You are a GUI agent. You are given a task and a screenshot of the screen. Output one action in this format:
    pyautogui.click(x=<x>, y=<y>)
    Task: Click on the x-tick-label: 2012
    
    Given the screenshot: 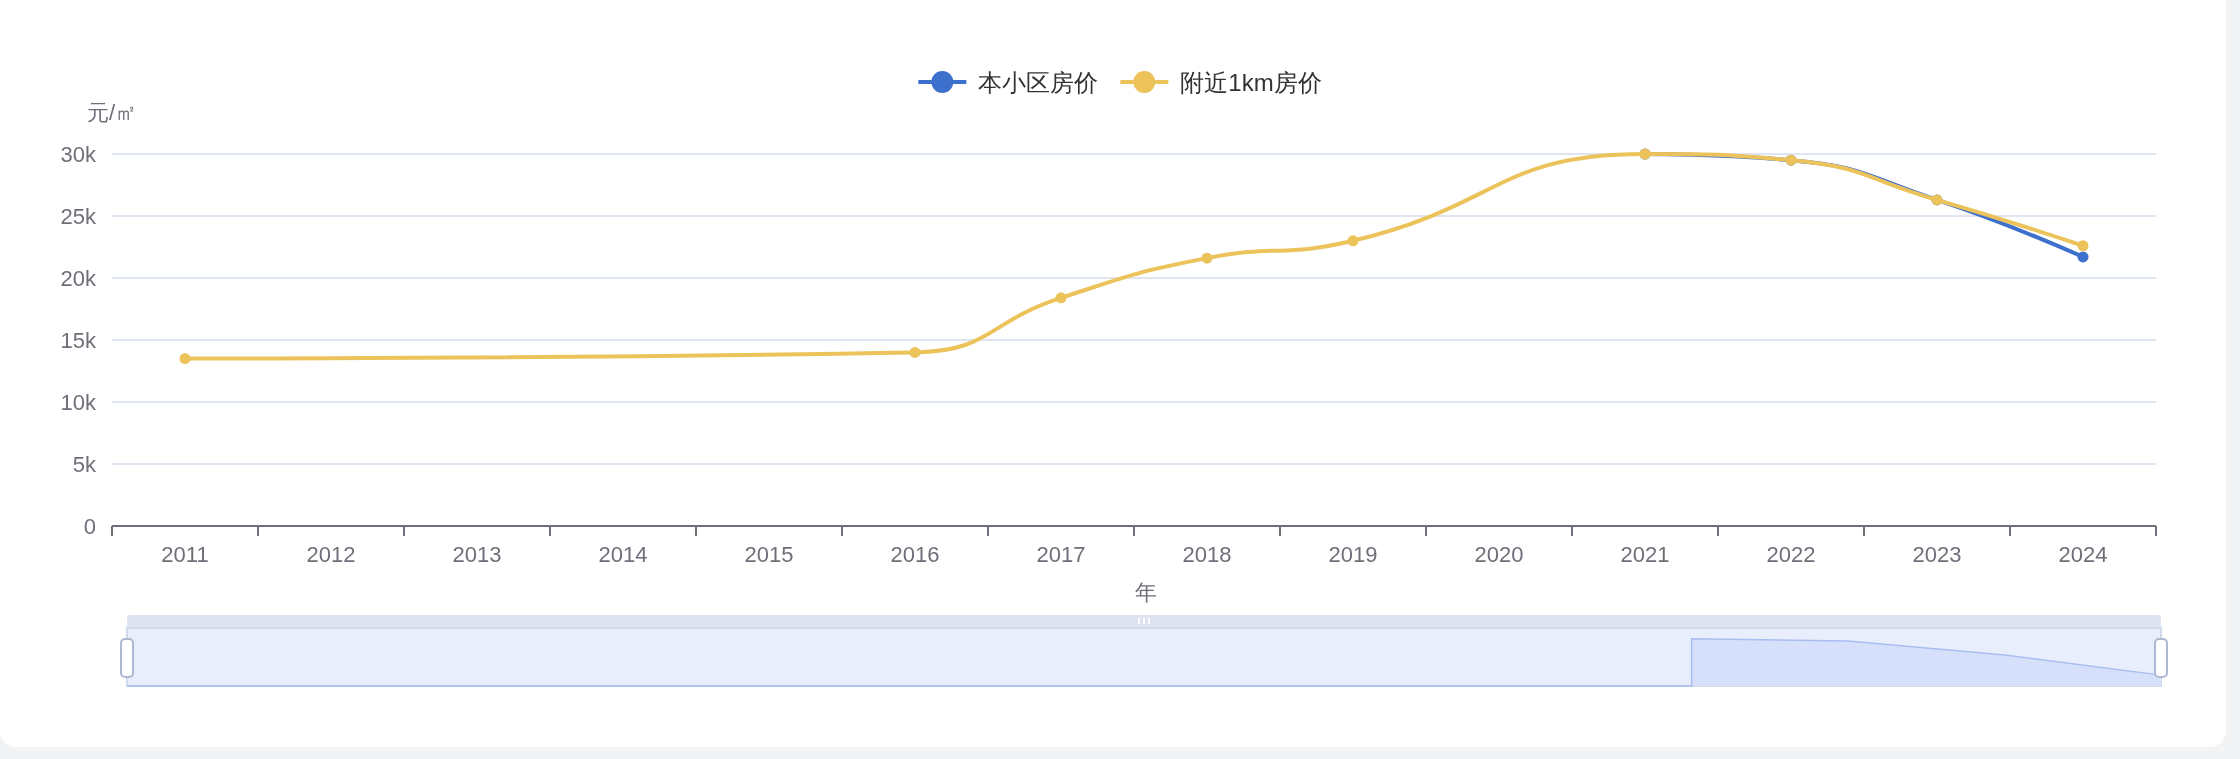 What is the action you would take?
    pyautogui.click(x=331, y=554)
    